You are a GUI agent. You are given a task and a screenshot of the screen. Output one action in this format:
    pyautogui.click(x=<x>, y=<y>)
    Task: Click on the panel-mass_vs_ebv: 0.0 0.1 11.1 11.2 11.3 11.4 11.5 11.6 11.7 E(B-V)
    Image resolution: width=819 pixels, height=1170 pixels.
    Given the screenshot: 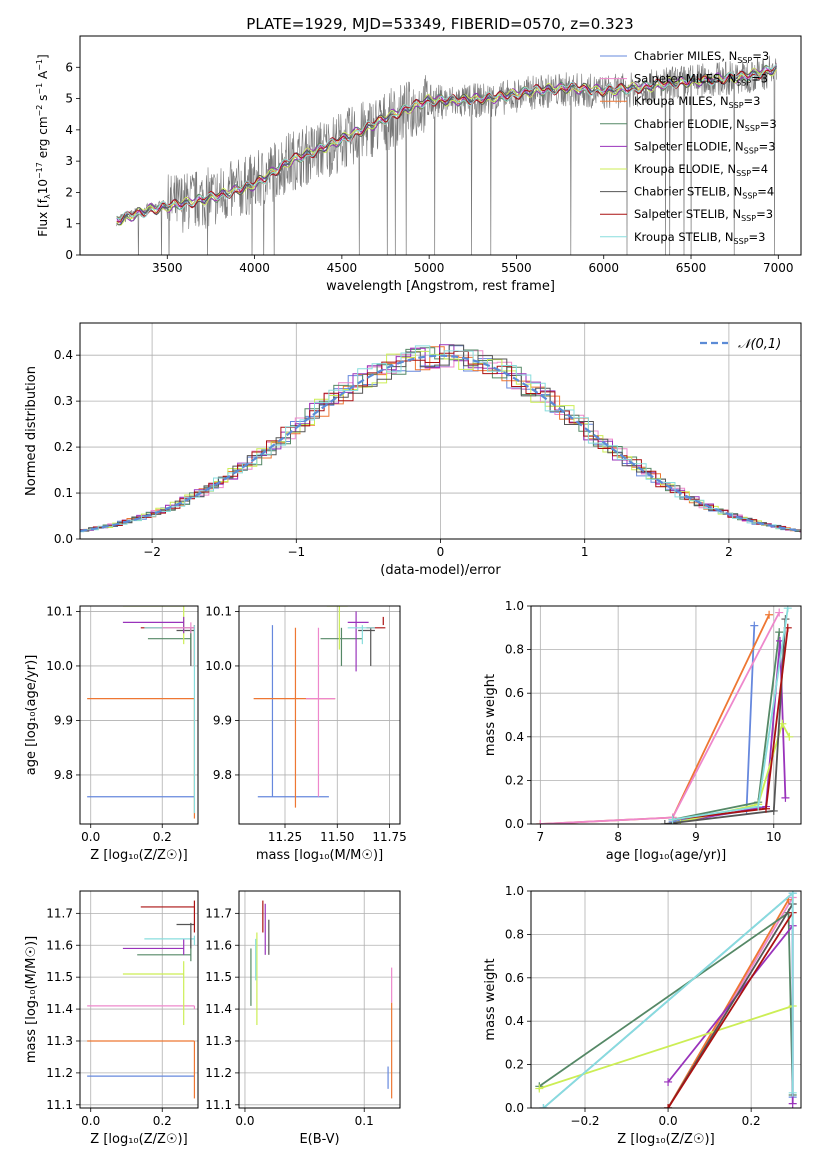 What is the action you would take?
    pyautogui.click(x=303, y=1018)
    